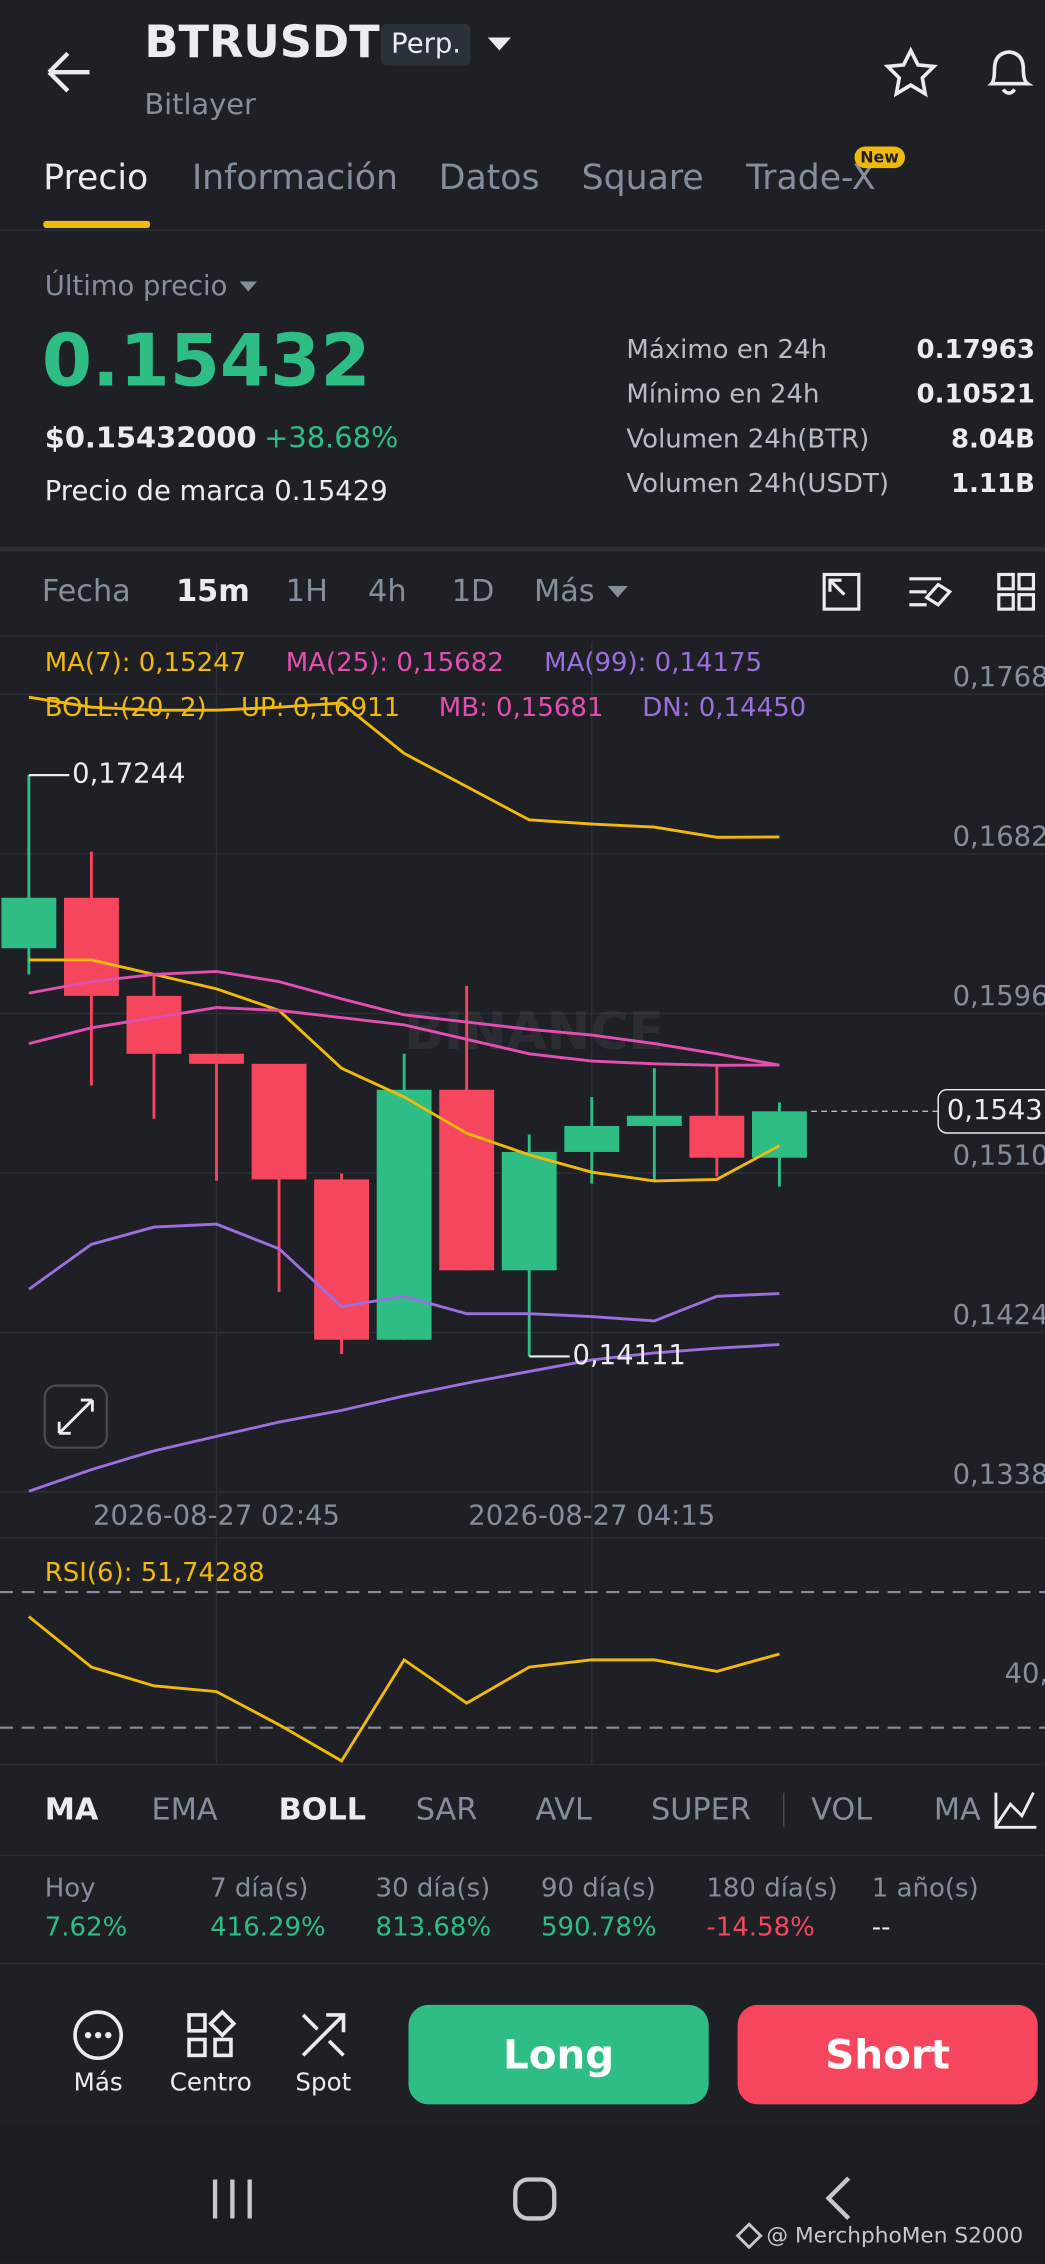 The image size is (1045, 2264). I want to click on tab: Trade-X, so click(811, 177).